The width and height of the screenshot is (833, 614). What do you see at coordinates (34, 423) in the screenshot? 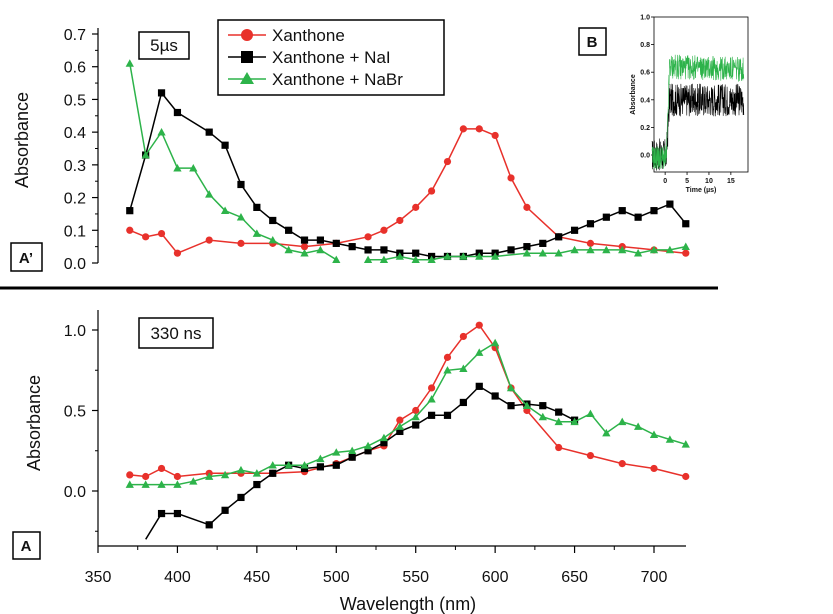
I see `y-axis-title-bottom: Absorbance` at bounding box center [34, 423].